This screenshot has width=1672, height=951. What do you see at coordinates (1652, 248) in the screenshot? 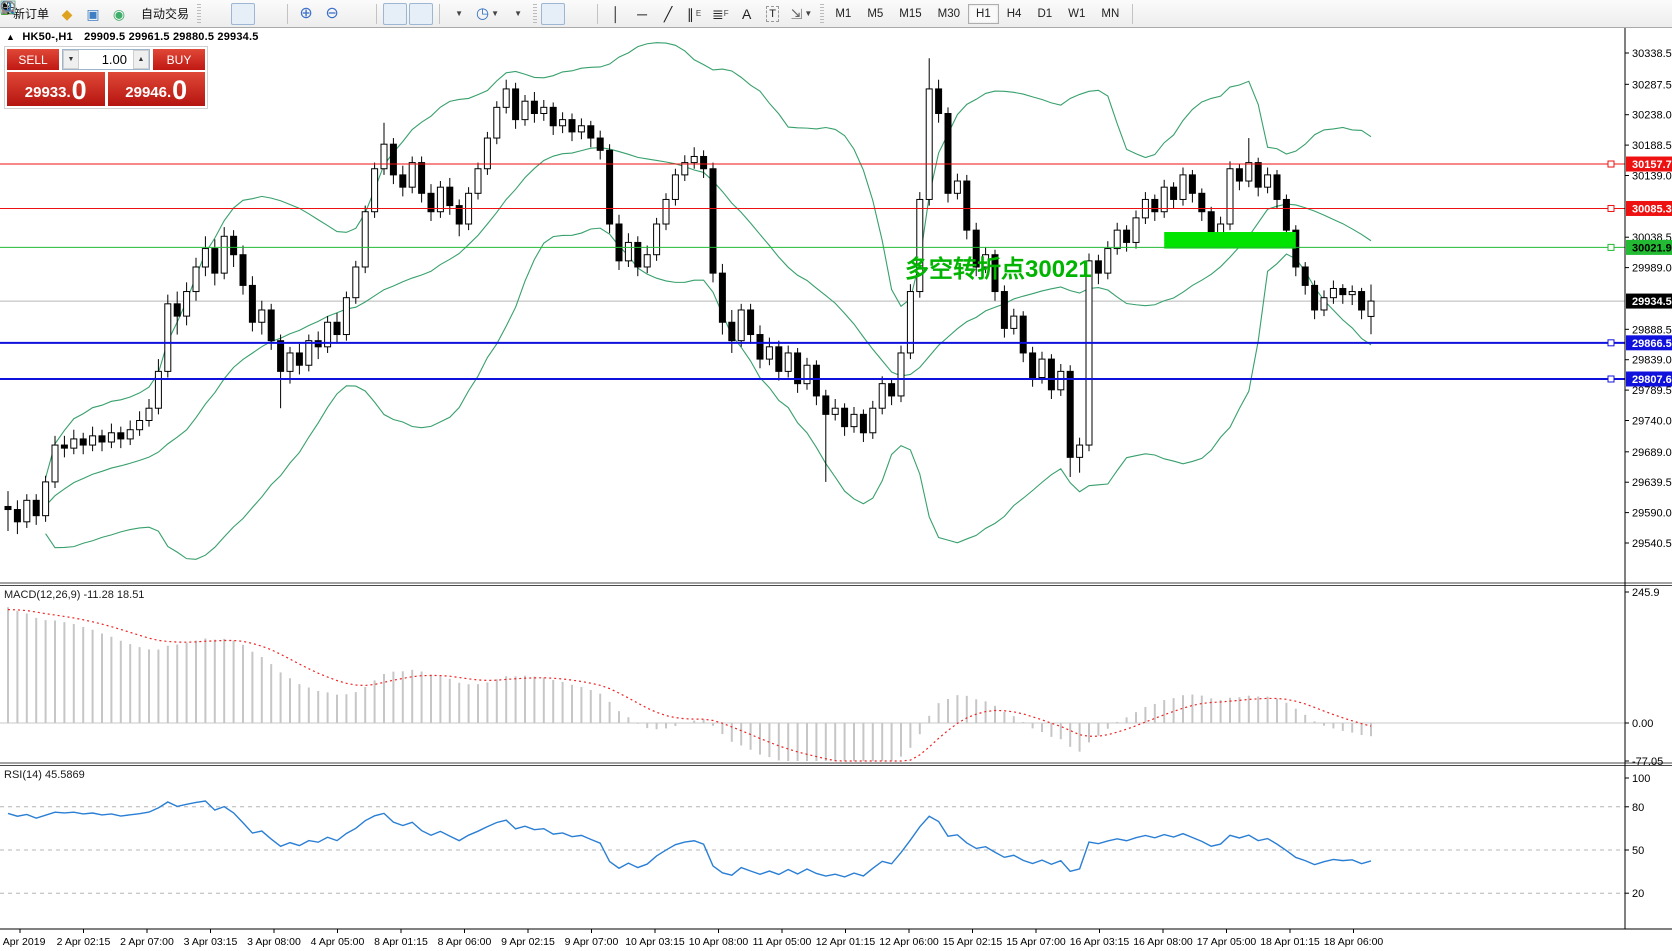
I see `price-badge-label: 30021.9` at bounding box center [1652, 248].